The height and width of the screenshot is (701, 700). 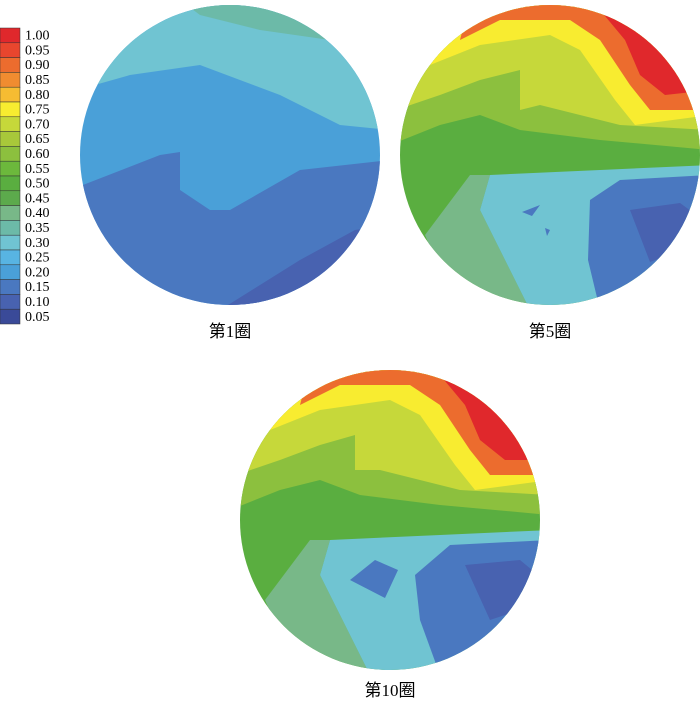 What do you see at coordinates (37, 154) in the screenshot?
I see `colorbar-label: 0.60` at bounding box center [37, 154].